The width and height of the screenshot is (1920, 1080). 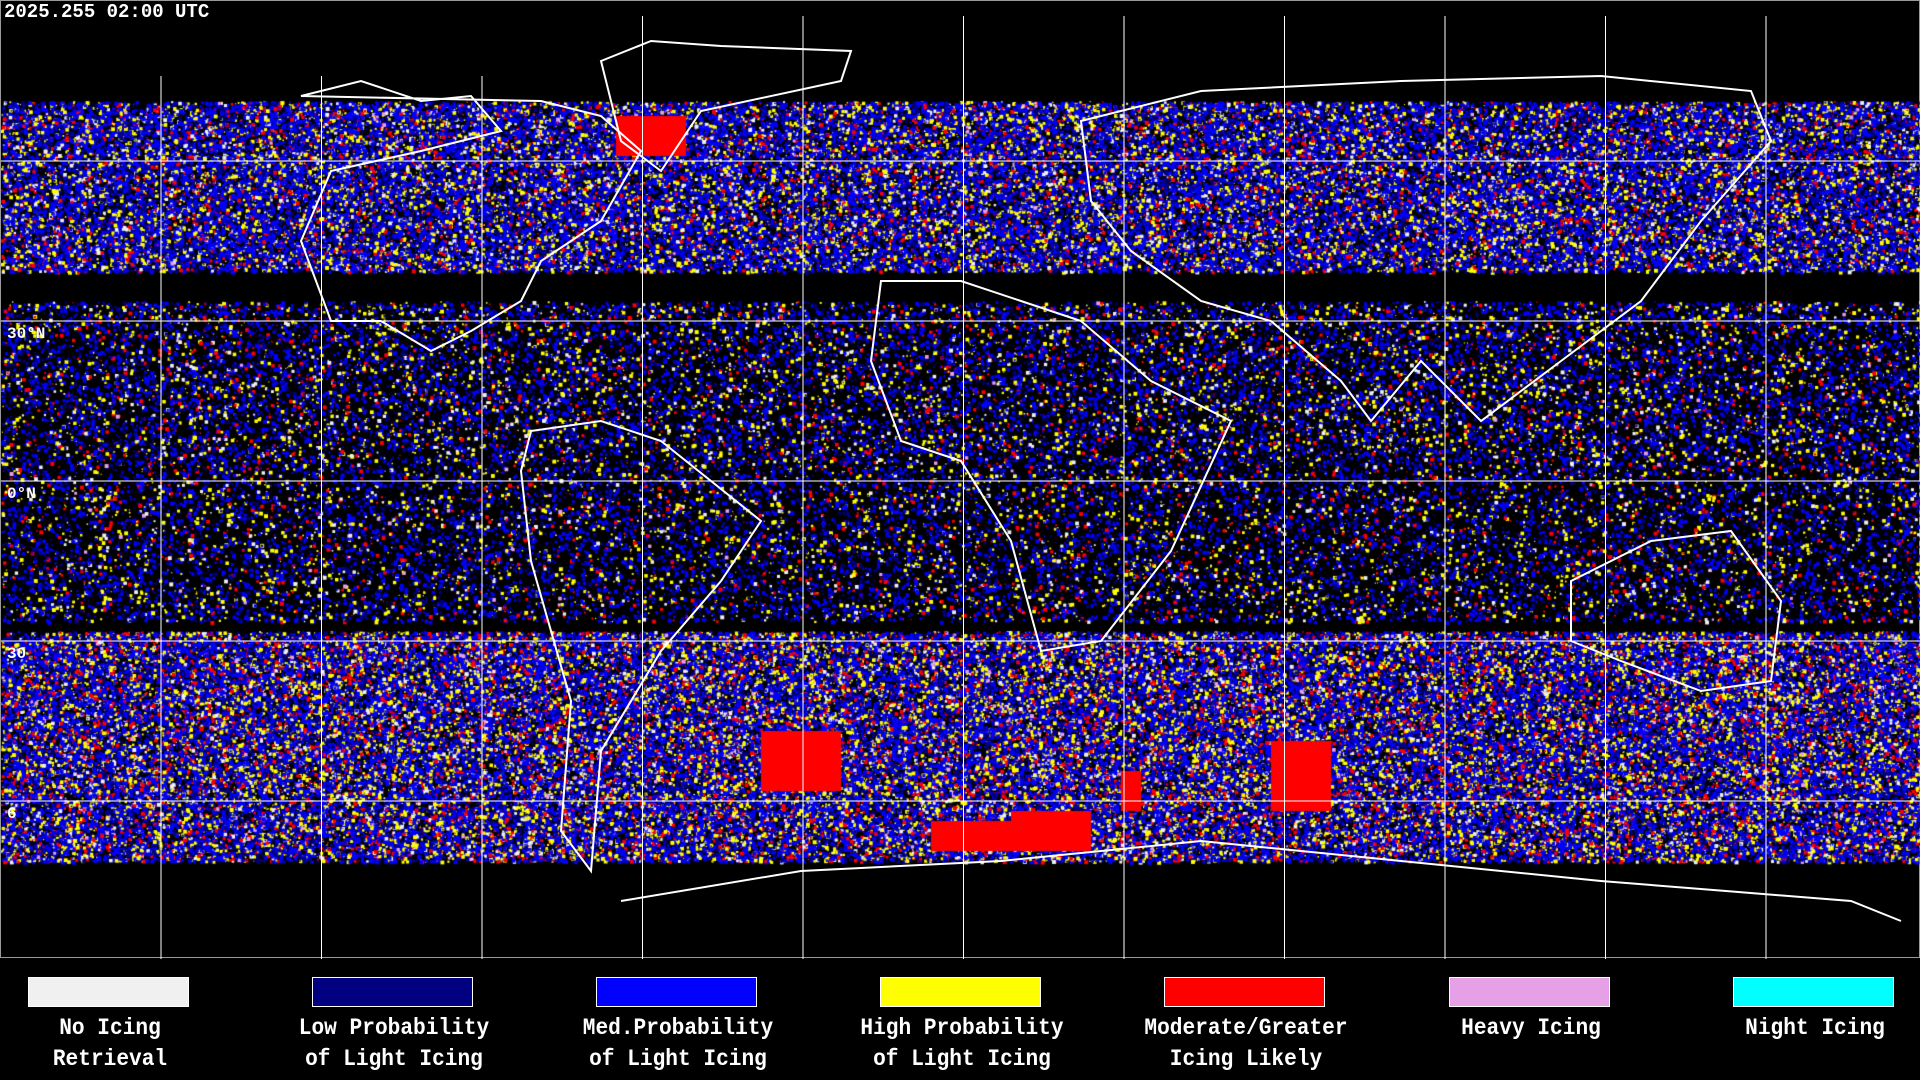 I want to click on timestamp-title: 2025.255 02:00 UTC, so click(x=107, y=12).